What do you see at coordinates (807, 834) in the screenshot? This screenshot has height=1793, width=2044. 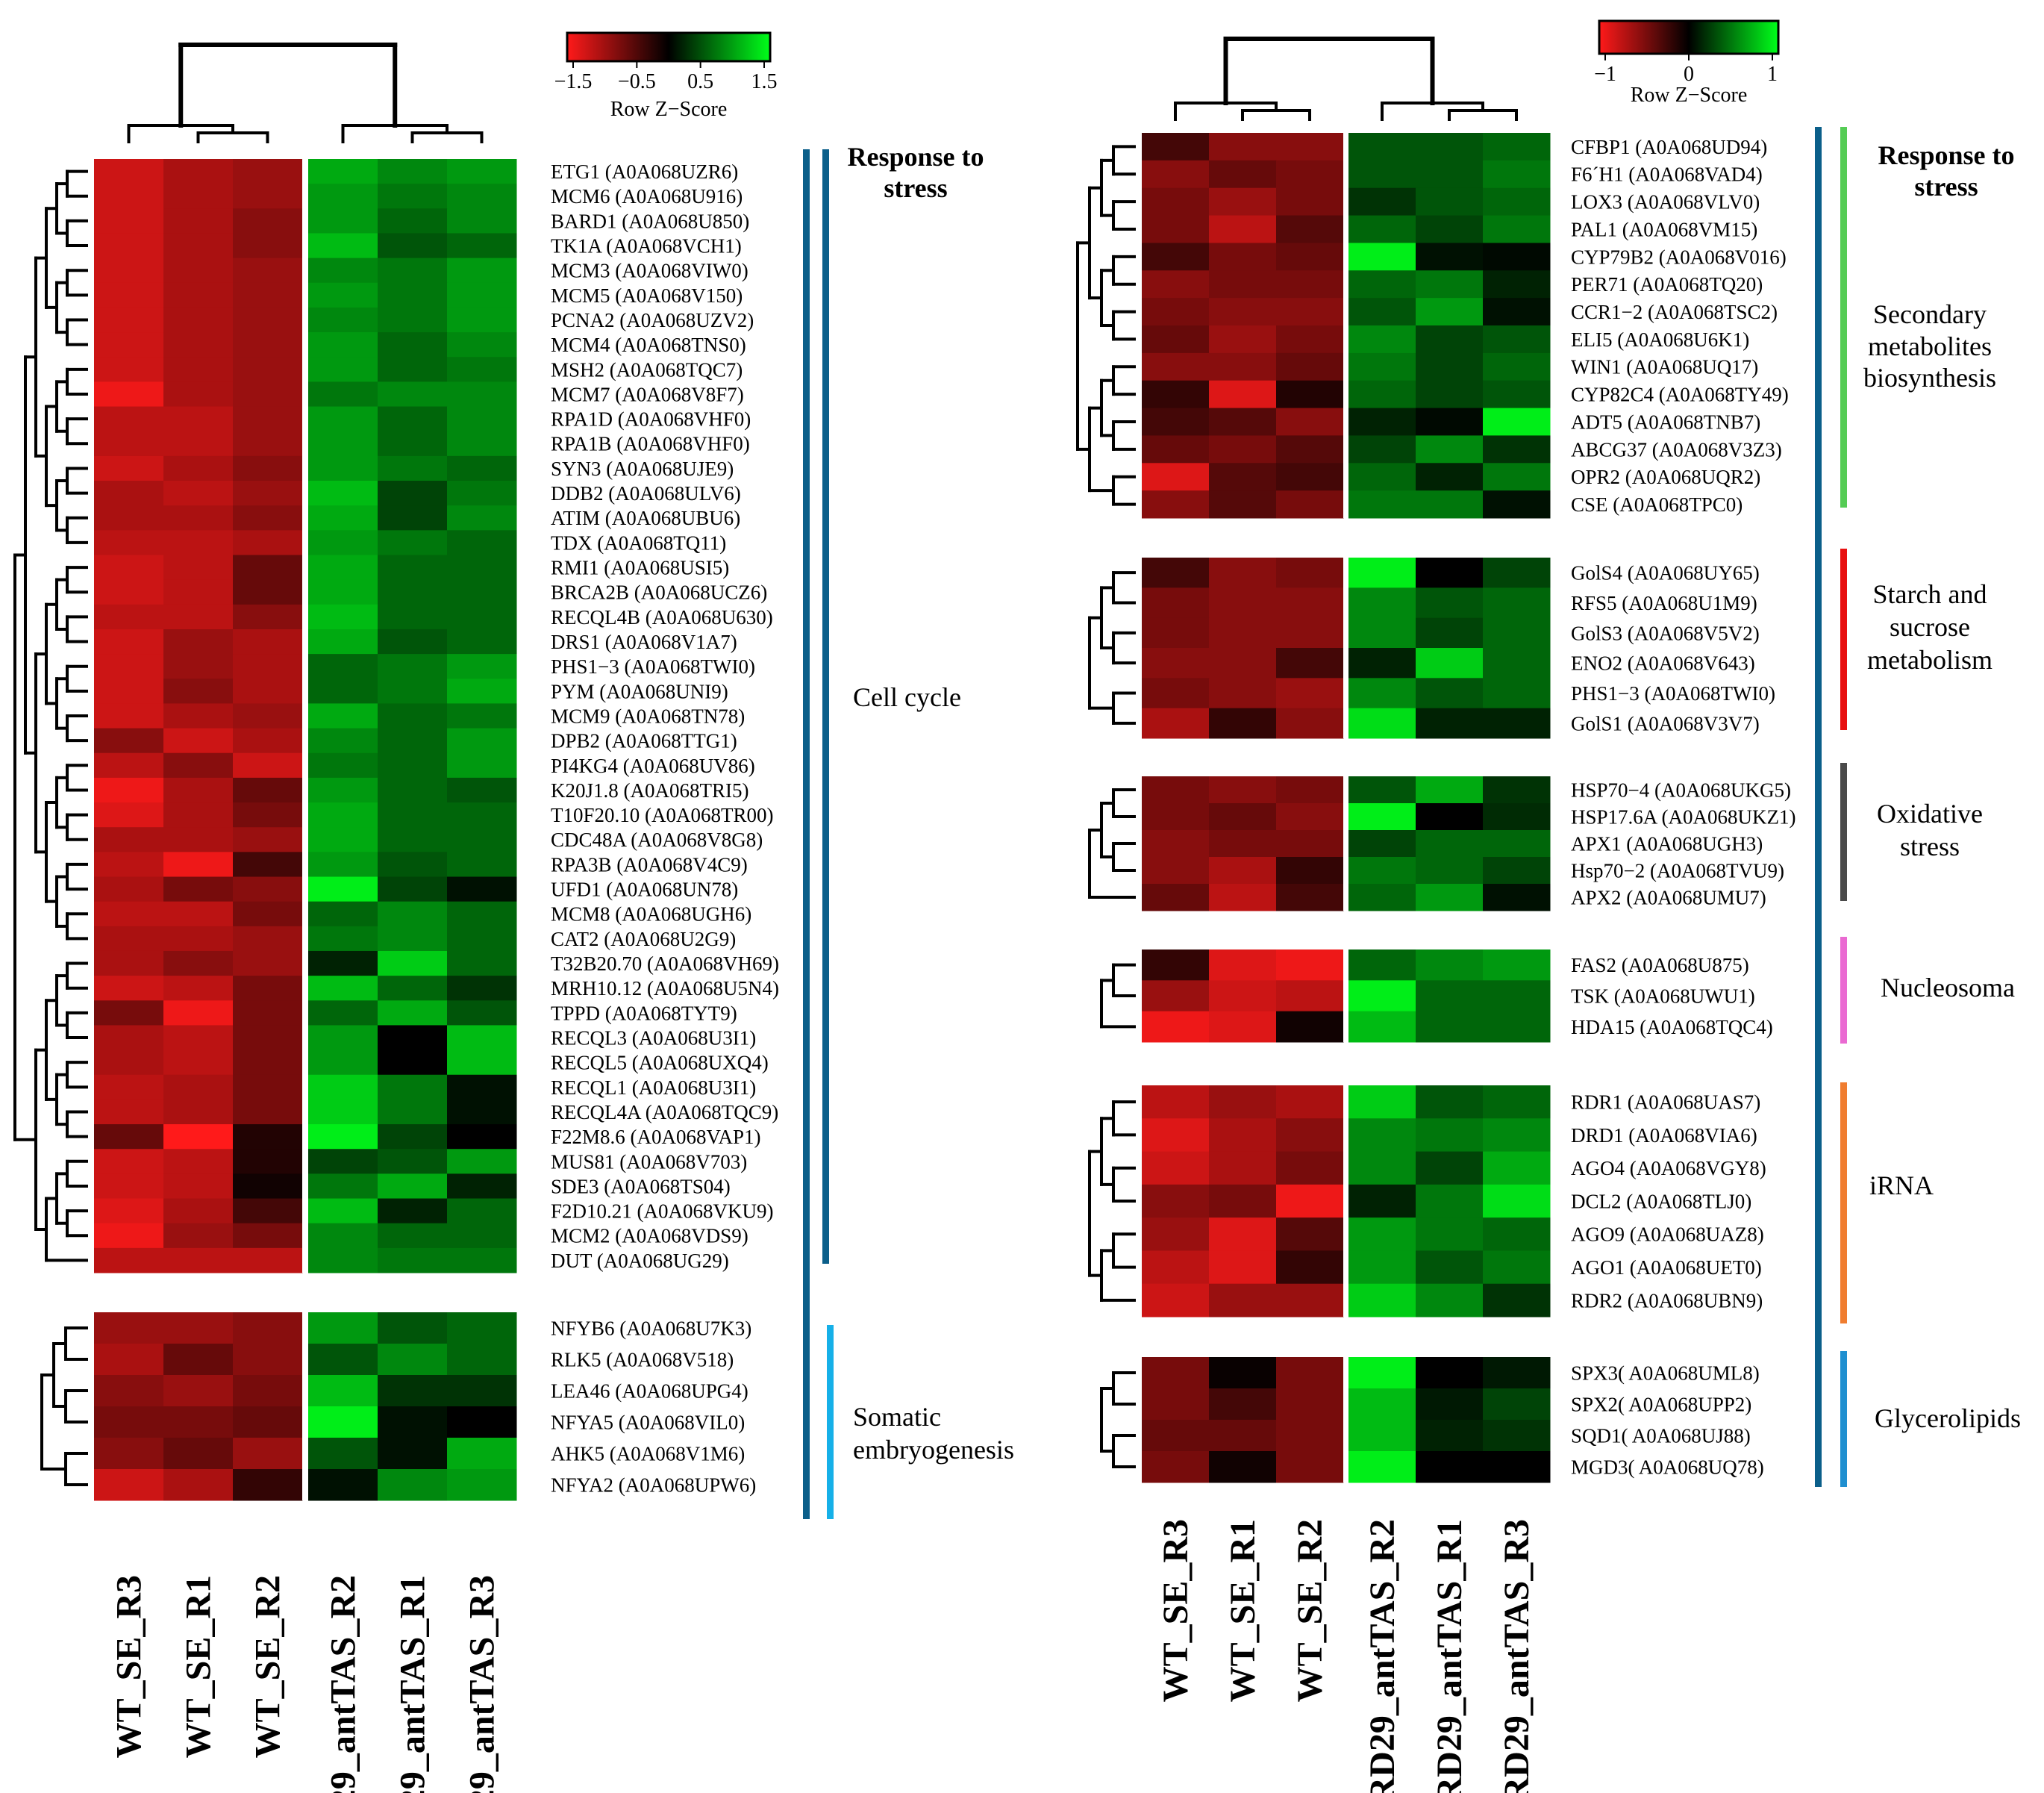 I see `category-bar-outer` at bounding box center [807, 834].